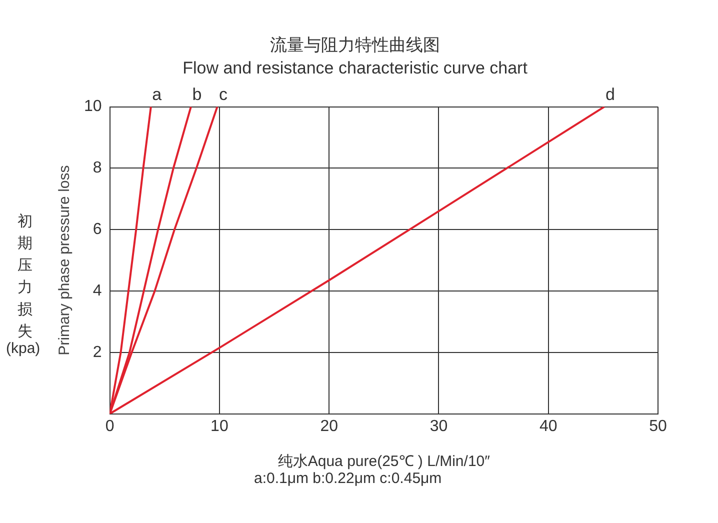 Image resolution: width=718 pixels, height=523 pixels. What do you see at coordinates (65, 260) in the screenshot?
I see `y-axis-title: Primary phase pressure loss` at bounding box center [65, 260].